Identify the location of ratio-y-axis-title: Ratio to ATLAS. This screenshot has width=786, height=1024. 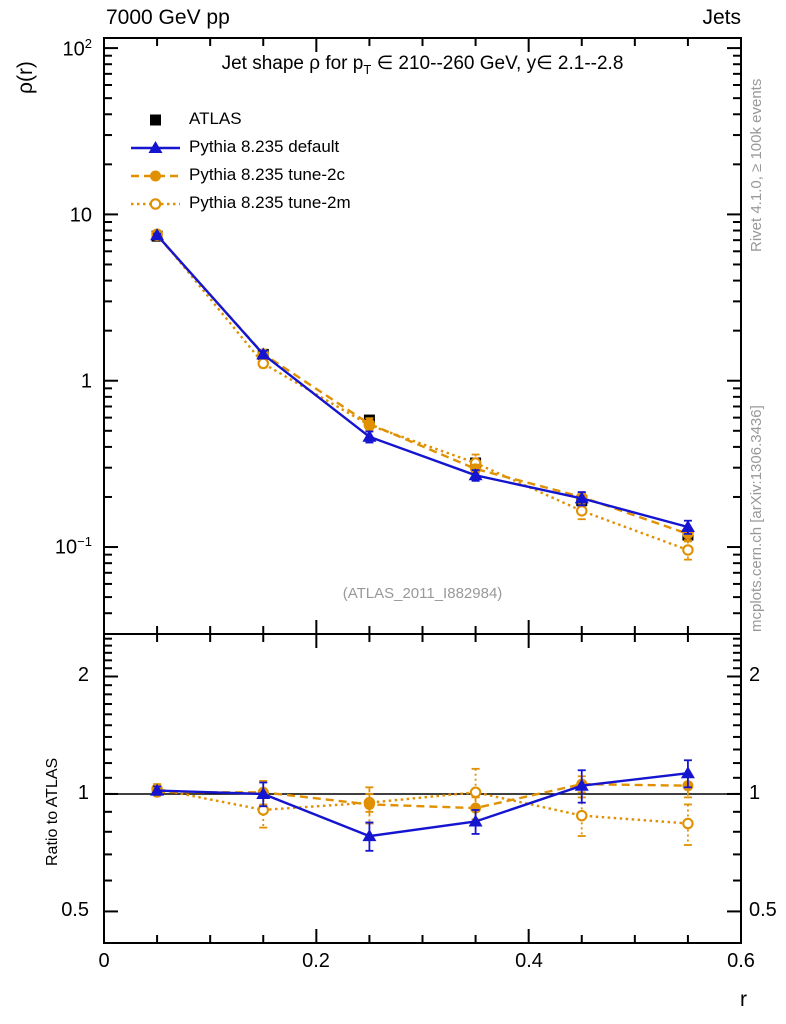
(52, 811).